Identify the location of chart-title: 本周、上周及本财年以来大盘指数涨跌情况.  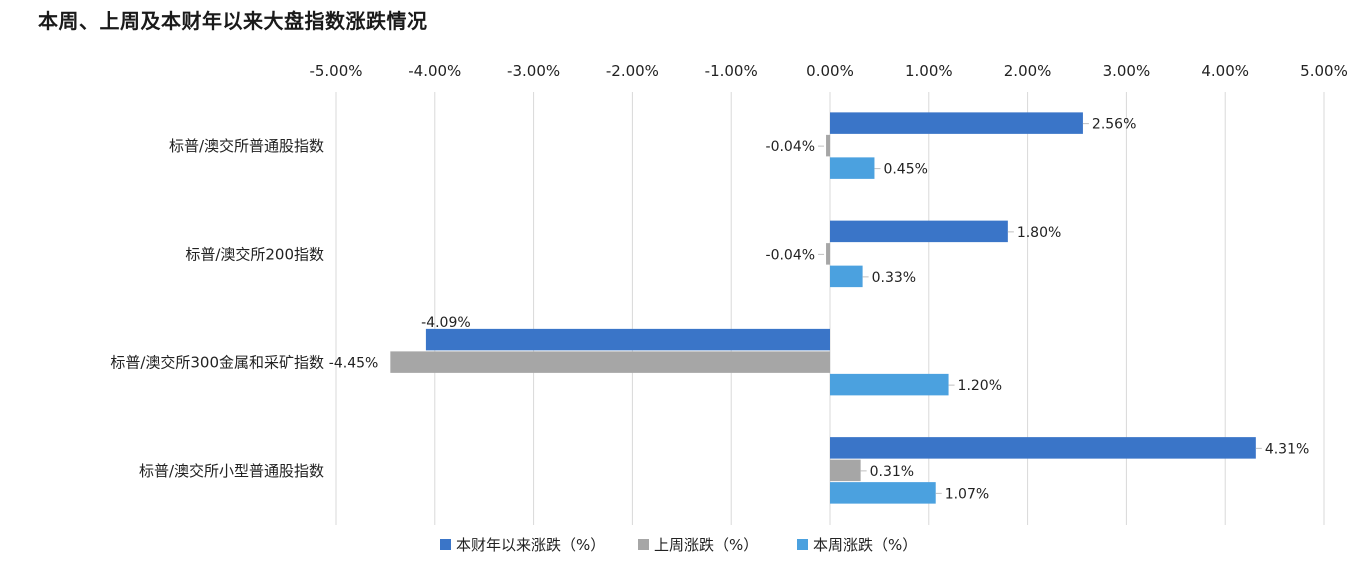
(233, 21).